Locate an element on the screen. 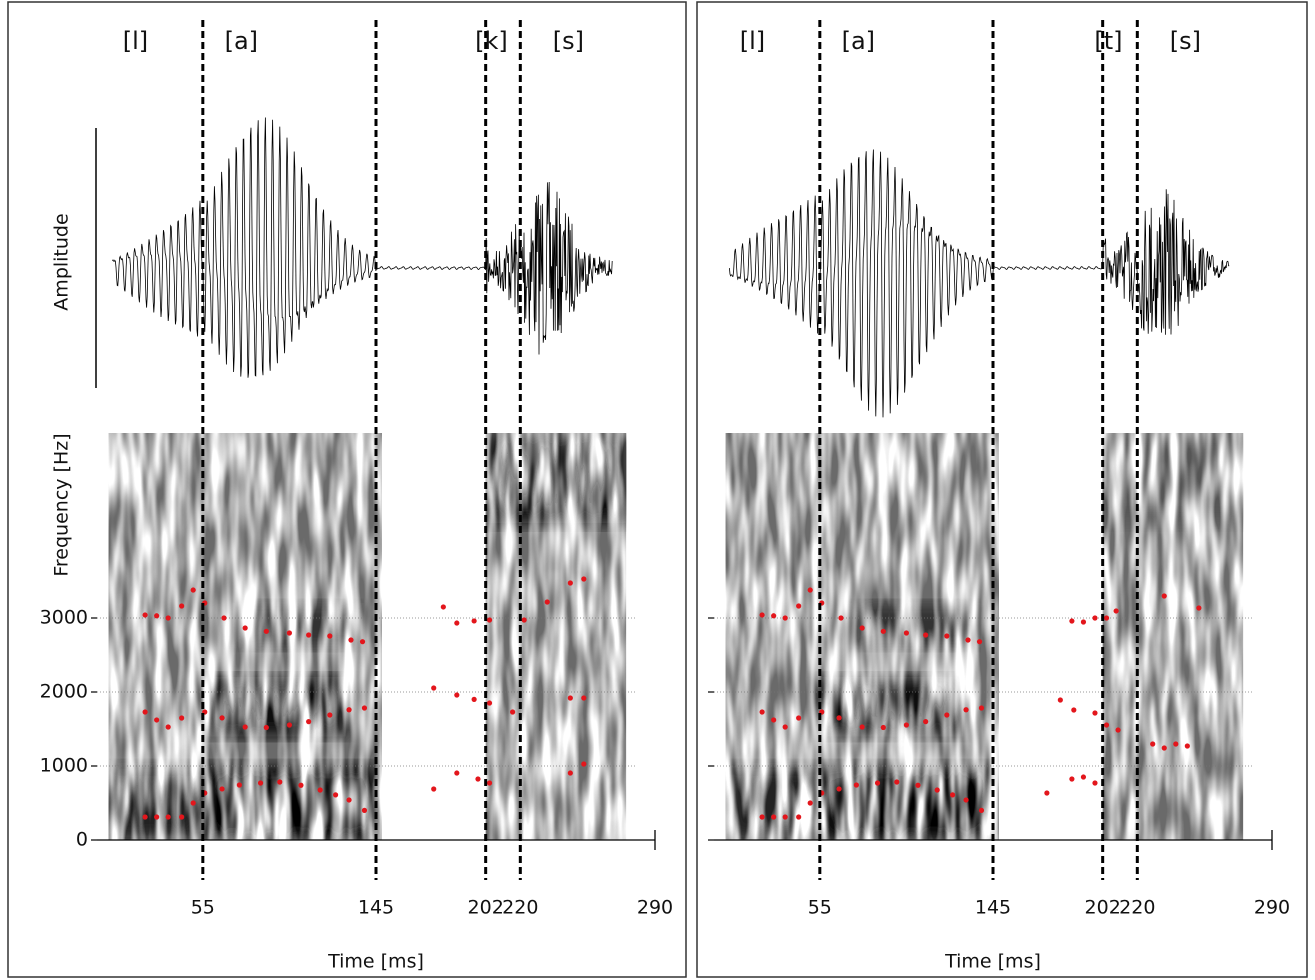  x-tick-label: 220 is located at coordinates (1137, 908).